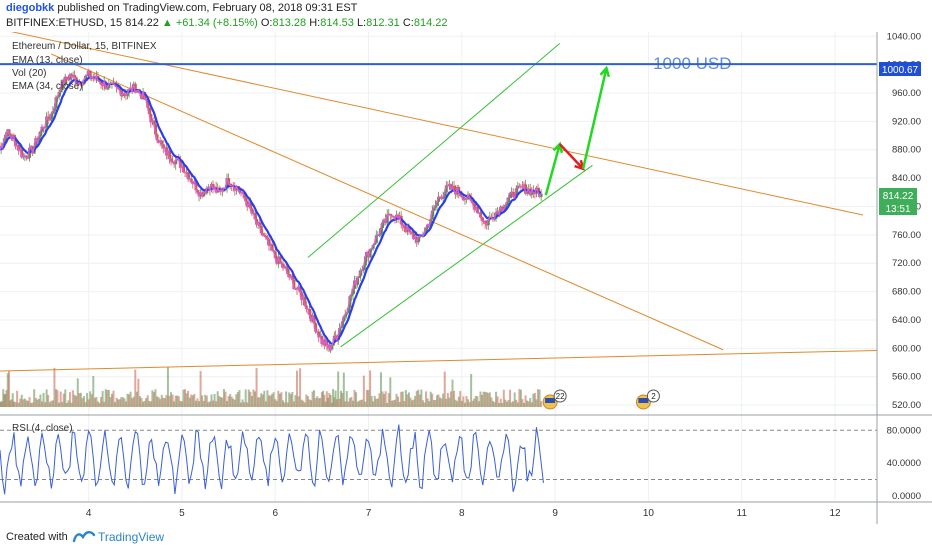 This screenshot has width=932, height=550. Describe the element at coordinates (47, 60) in the screenshot. I see `indicator-ema13: EMA (13, close)` at that location.